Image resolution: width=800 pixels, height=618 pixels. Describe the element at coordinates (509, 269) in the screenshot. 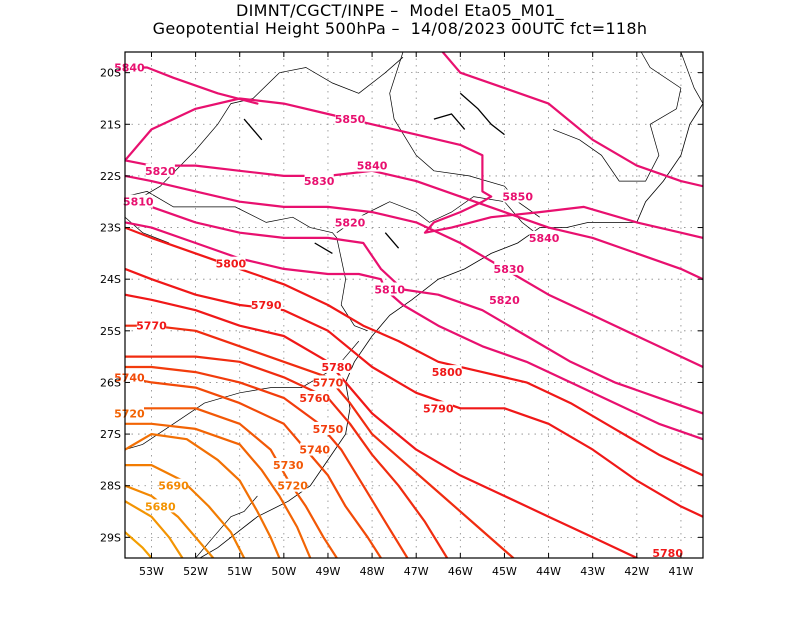

I see `contour-label: 5830` at that location.